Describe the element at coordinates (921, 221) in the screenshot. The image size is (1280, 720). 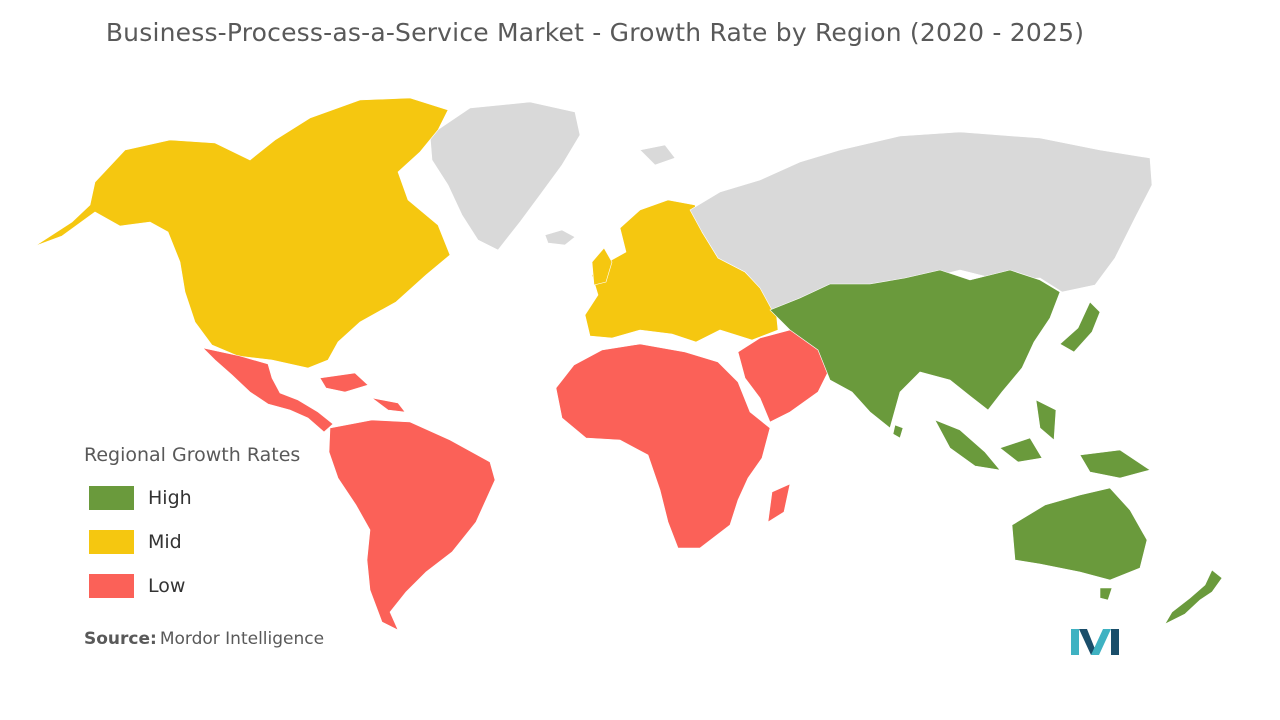
I see `region-russia` at that location.